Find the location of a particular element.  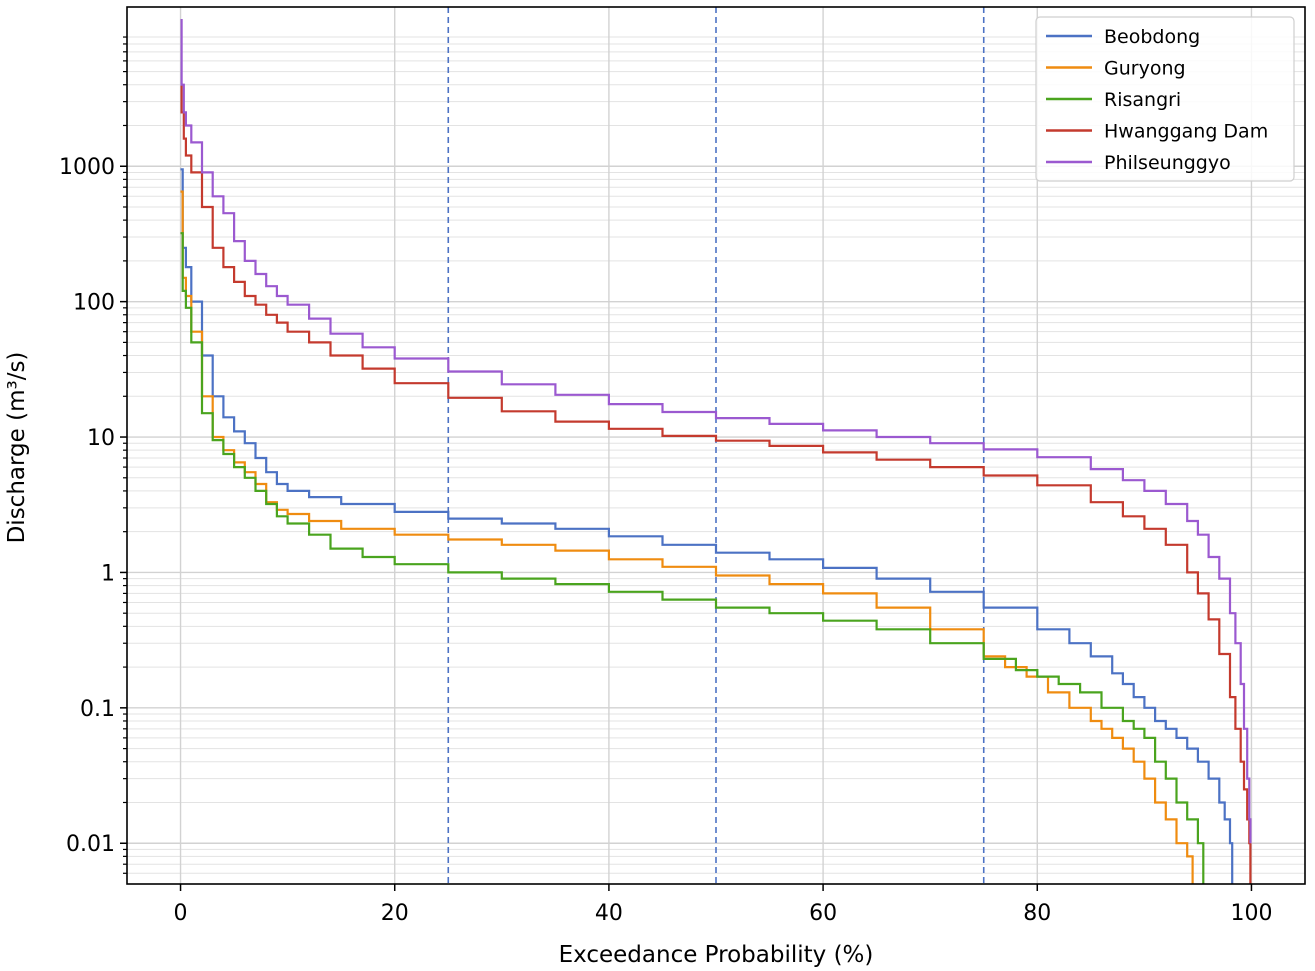

legend-box is located at coordinates (1165, 99).